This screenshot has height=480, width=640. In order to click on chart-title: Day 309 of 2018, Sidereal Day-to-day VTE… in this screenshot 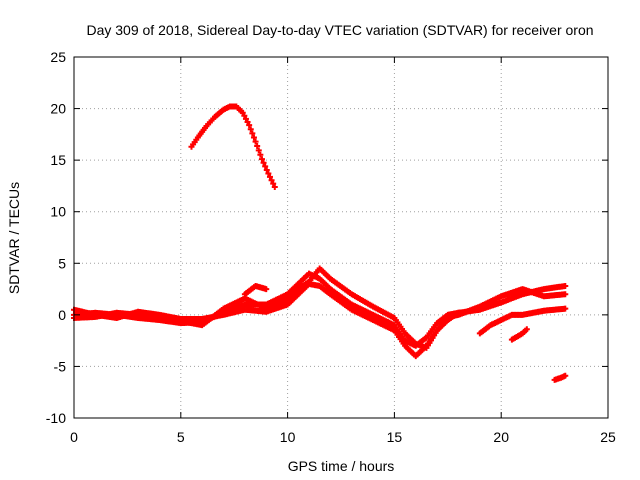, I will do `click(339, 30)`.